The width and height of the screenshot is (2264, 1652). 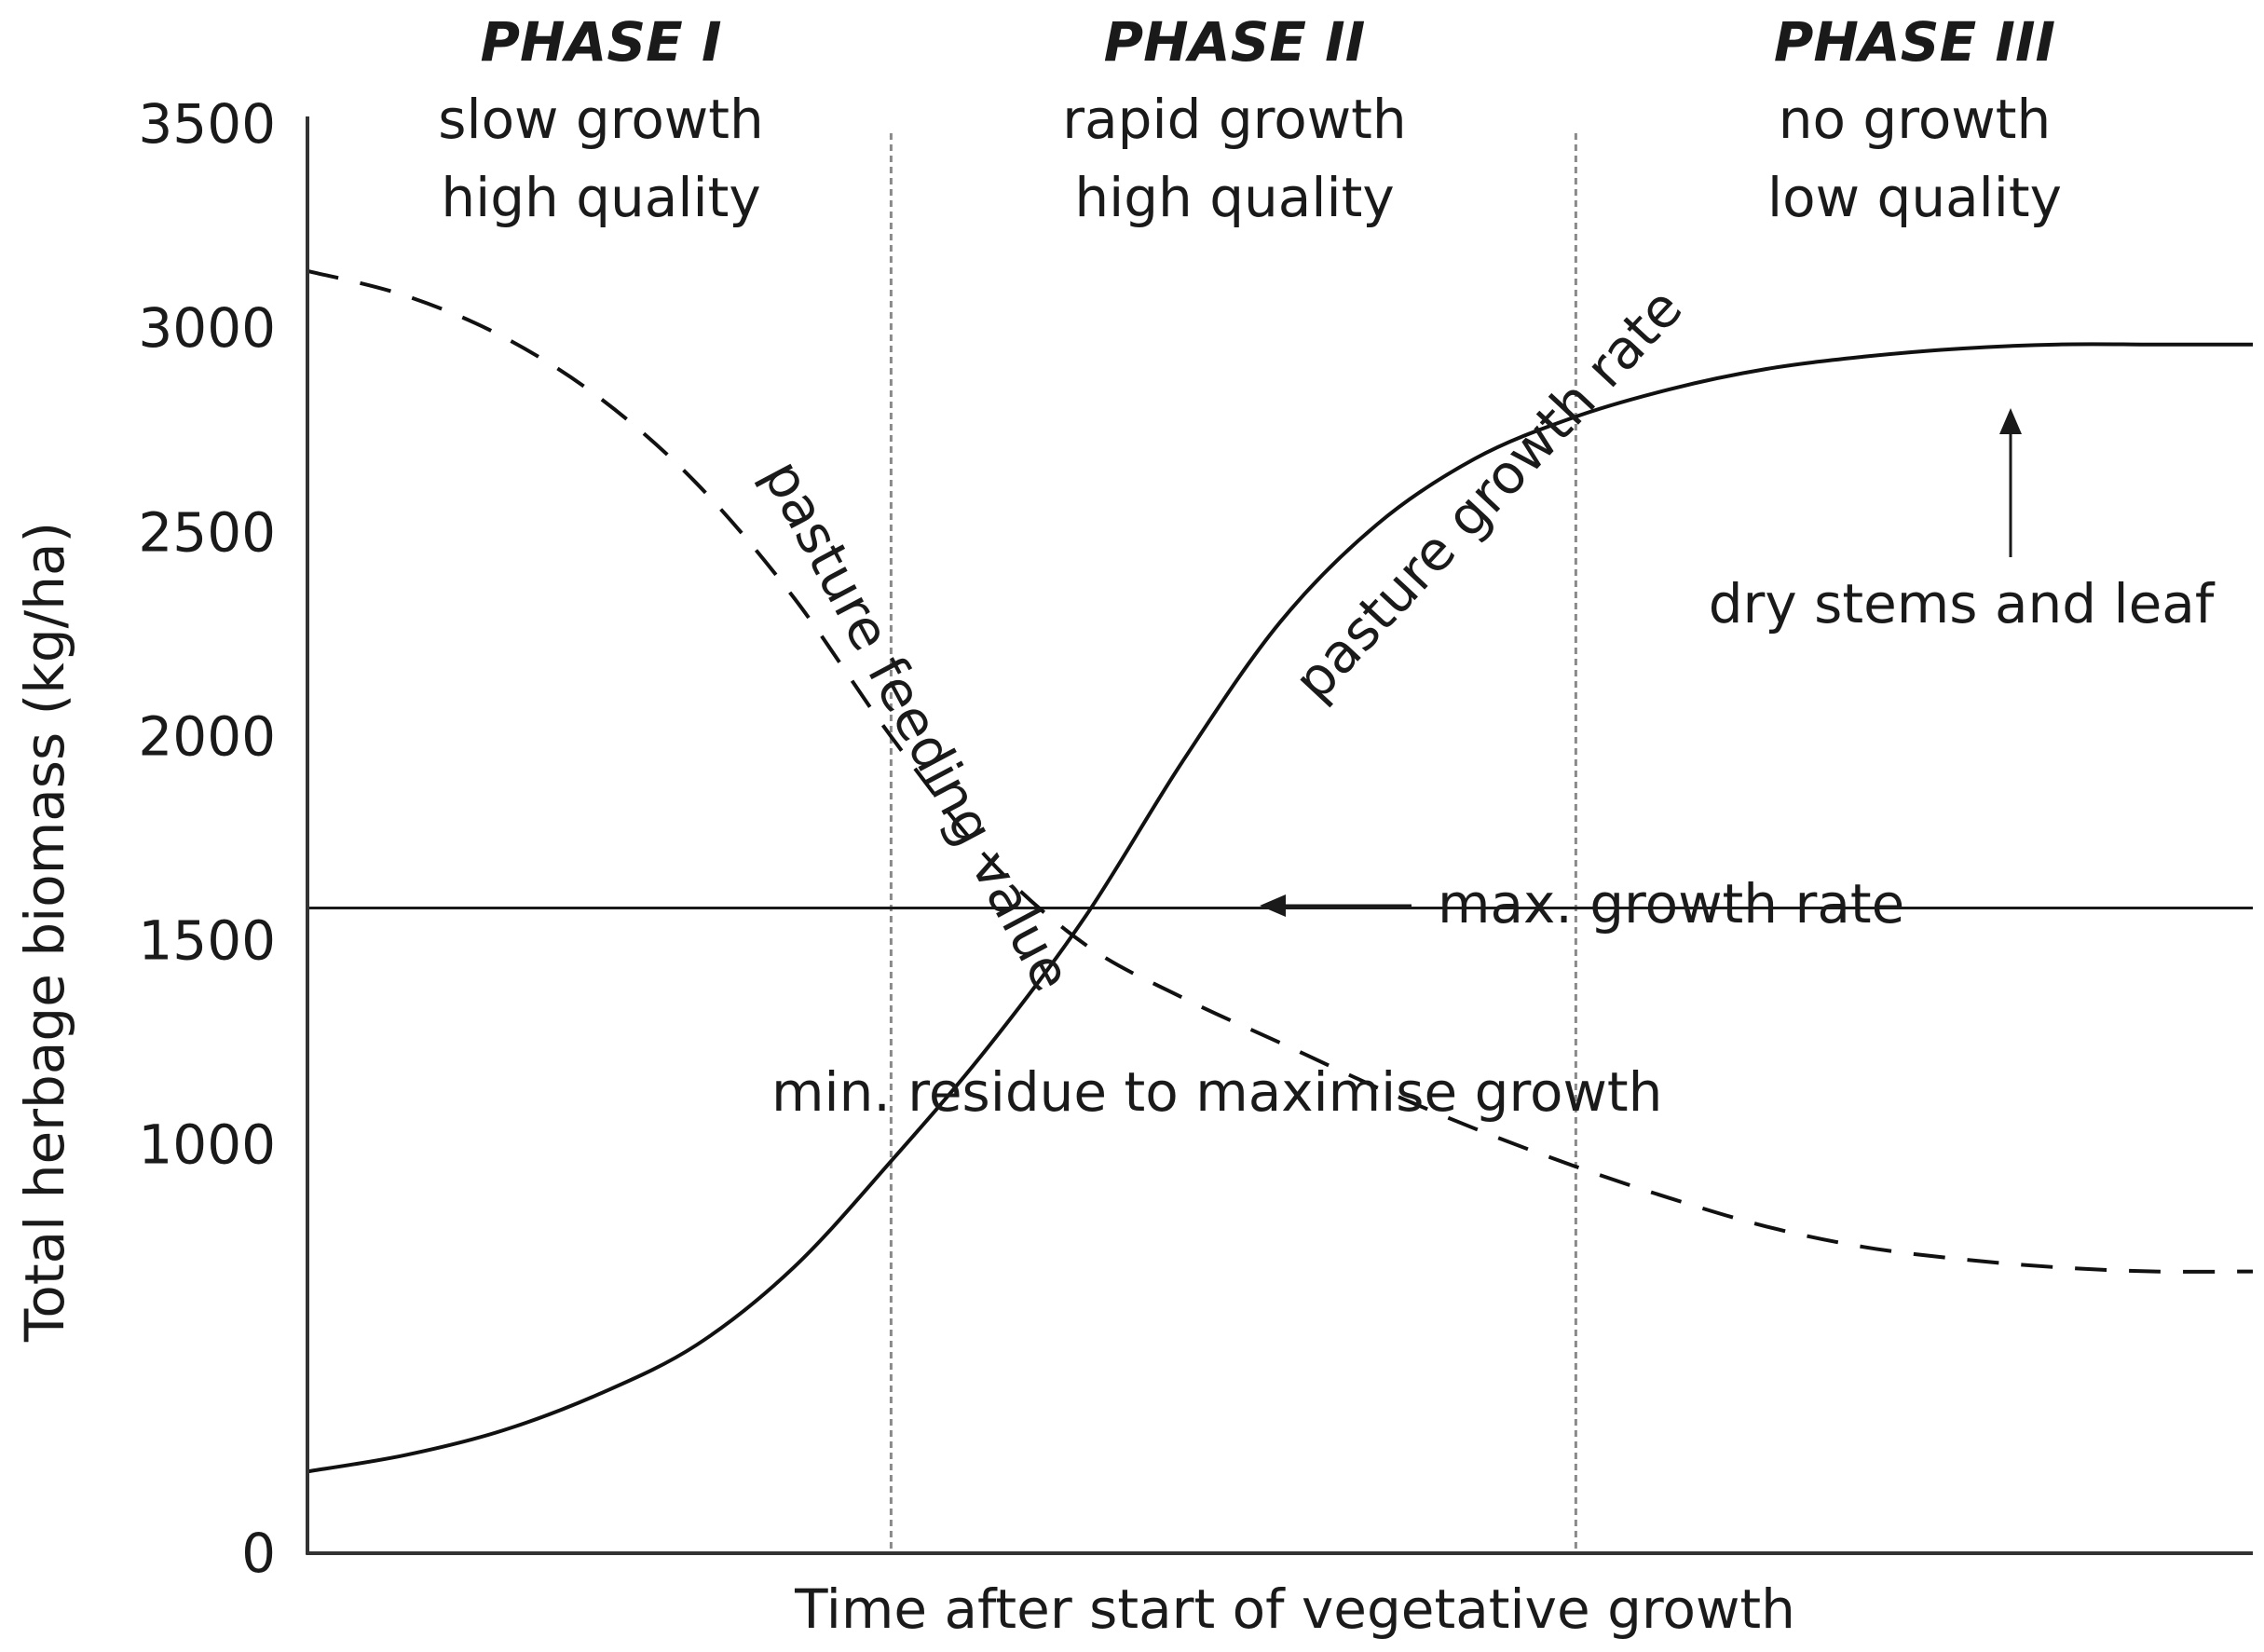 What do you see at coordinates (1915, 119) in the screenshot?
I see `phase-desc-line1-3: no growth` at bounding box center [1915, 119].